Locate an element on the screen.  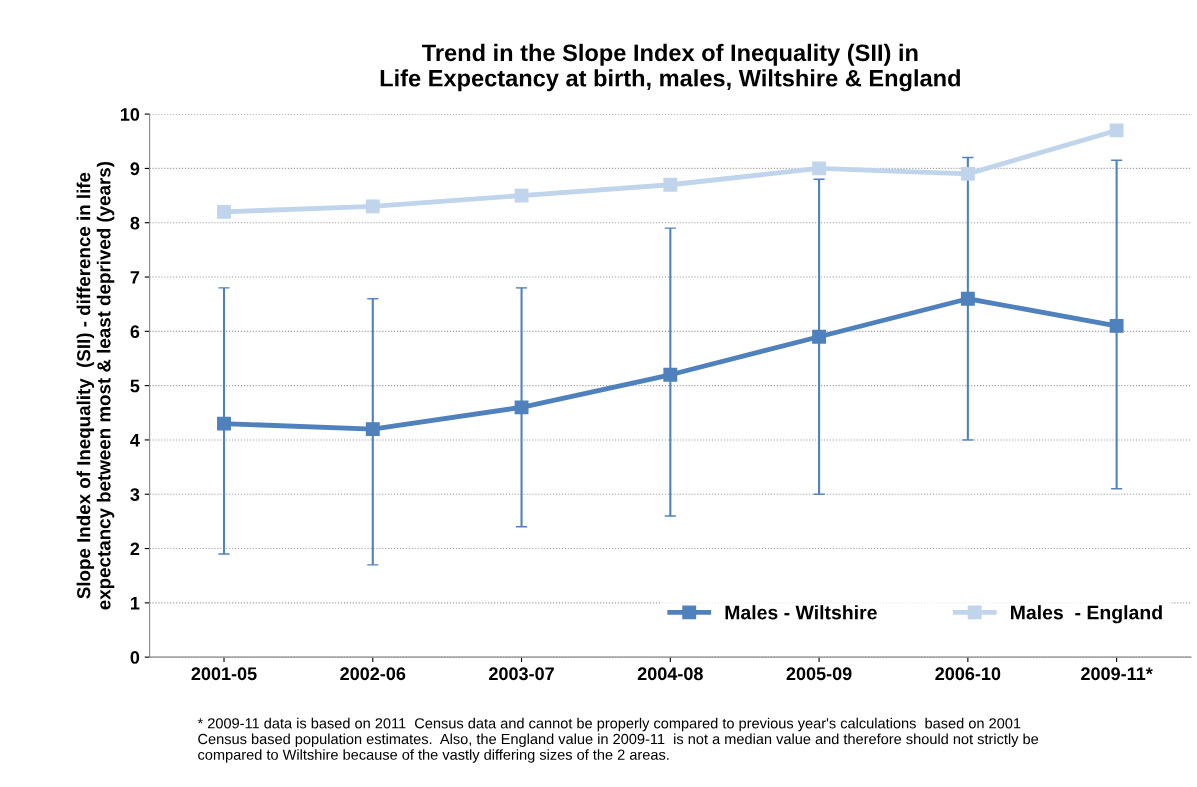
y-axis-title: Slope Index of Inequality (SII) - difference in life expectancy between most & least deprived (years) is located at coordinates (95, 385).